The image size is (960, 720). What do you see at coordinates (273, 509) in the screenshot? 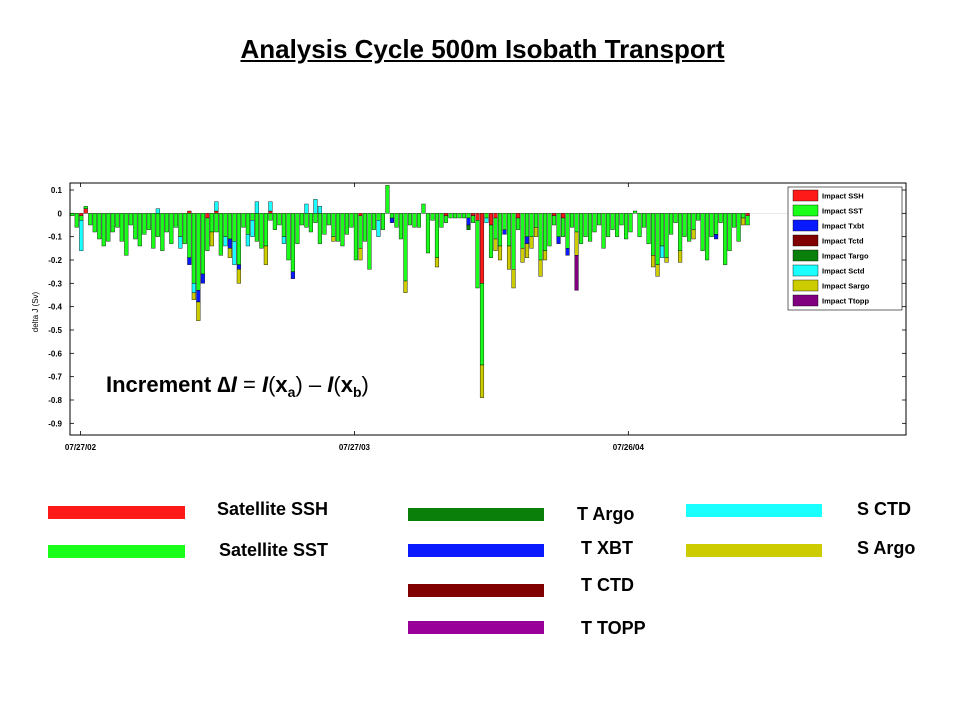
I see `label-satellite-ssh: Satellite SSH` at bounding box center [273, 509].